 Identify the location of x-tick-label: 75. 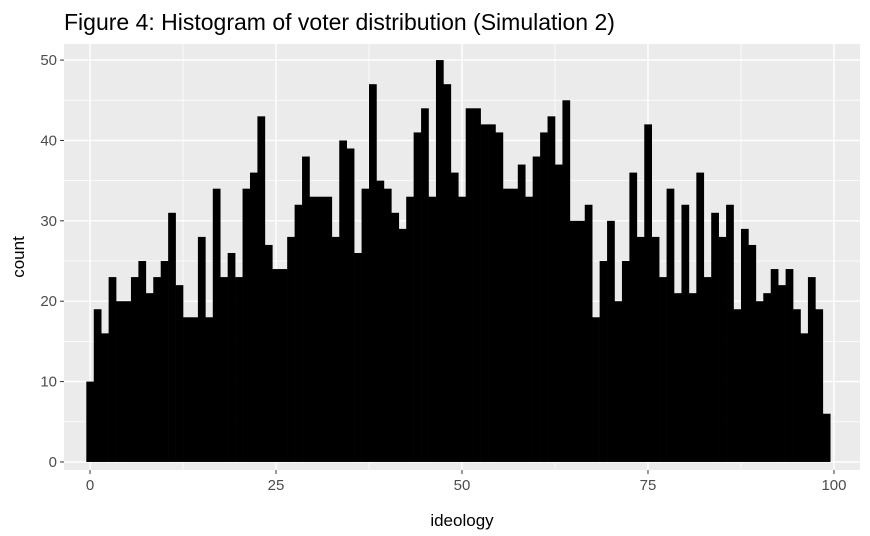
(648, 485).